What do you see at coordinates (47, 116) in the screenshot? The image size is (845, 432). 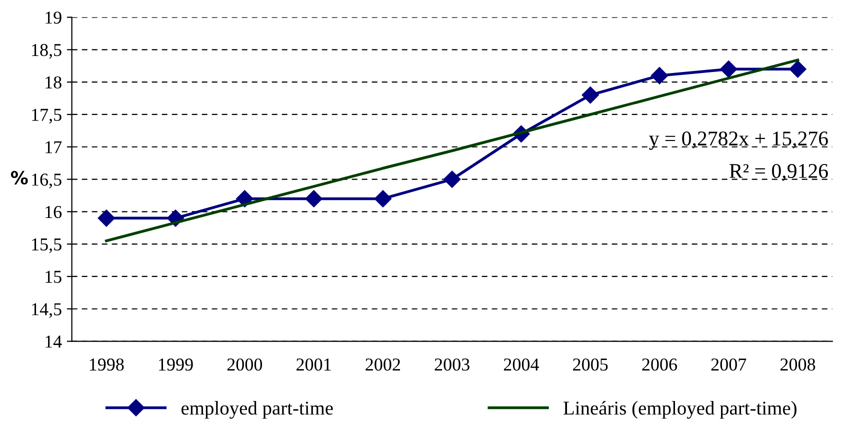 I see `y-tick-label: 17,5` at bounding box center [47, 116].